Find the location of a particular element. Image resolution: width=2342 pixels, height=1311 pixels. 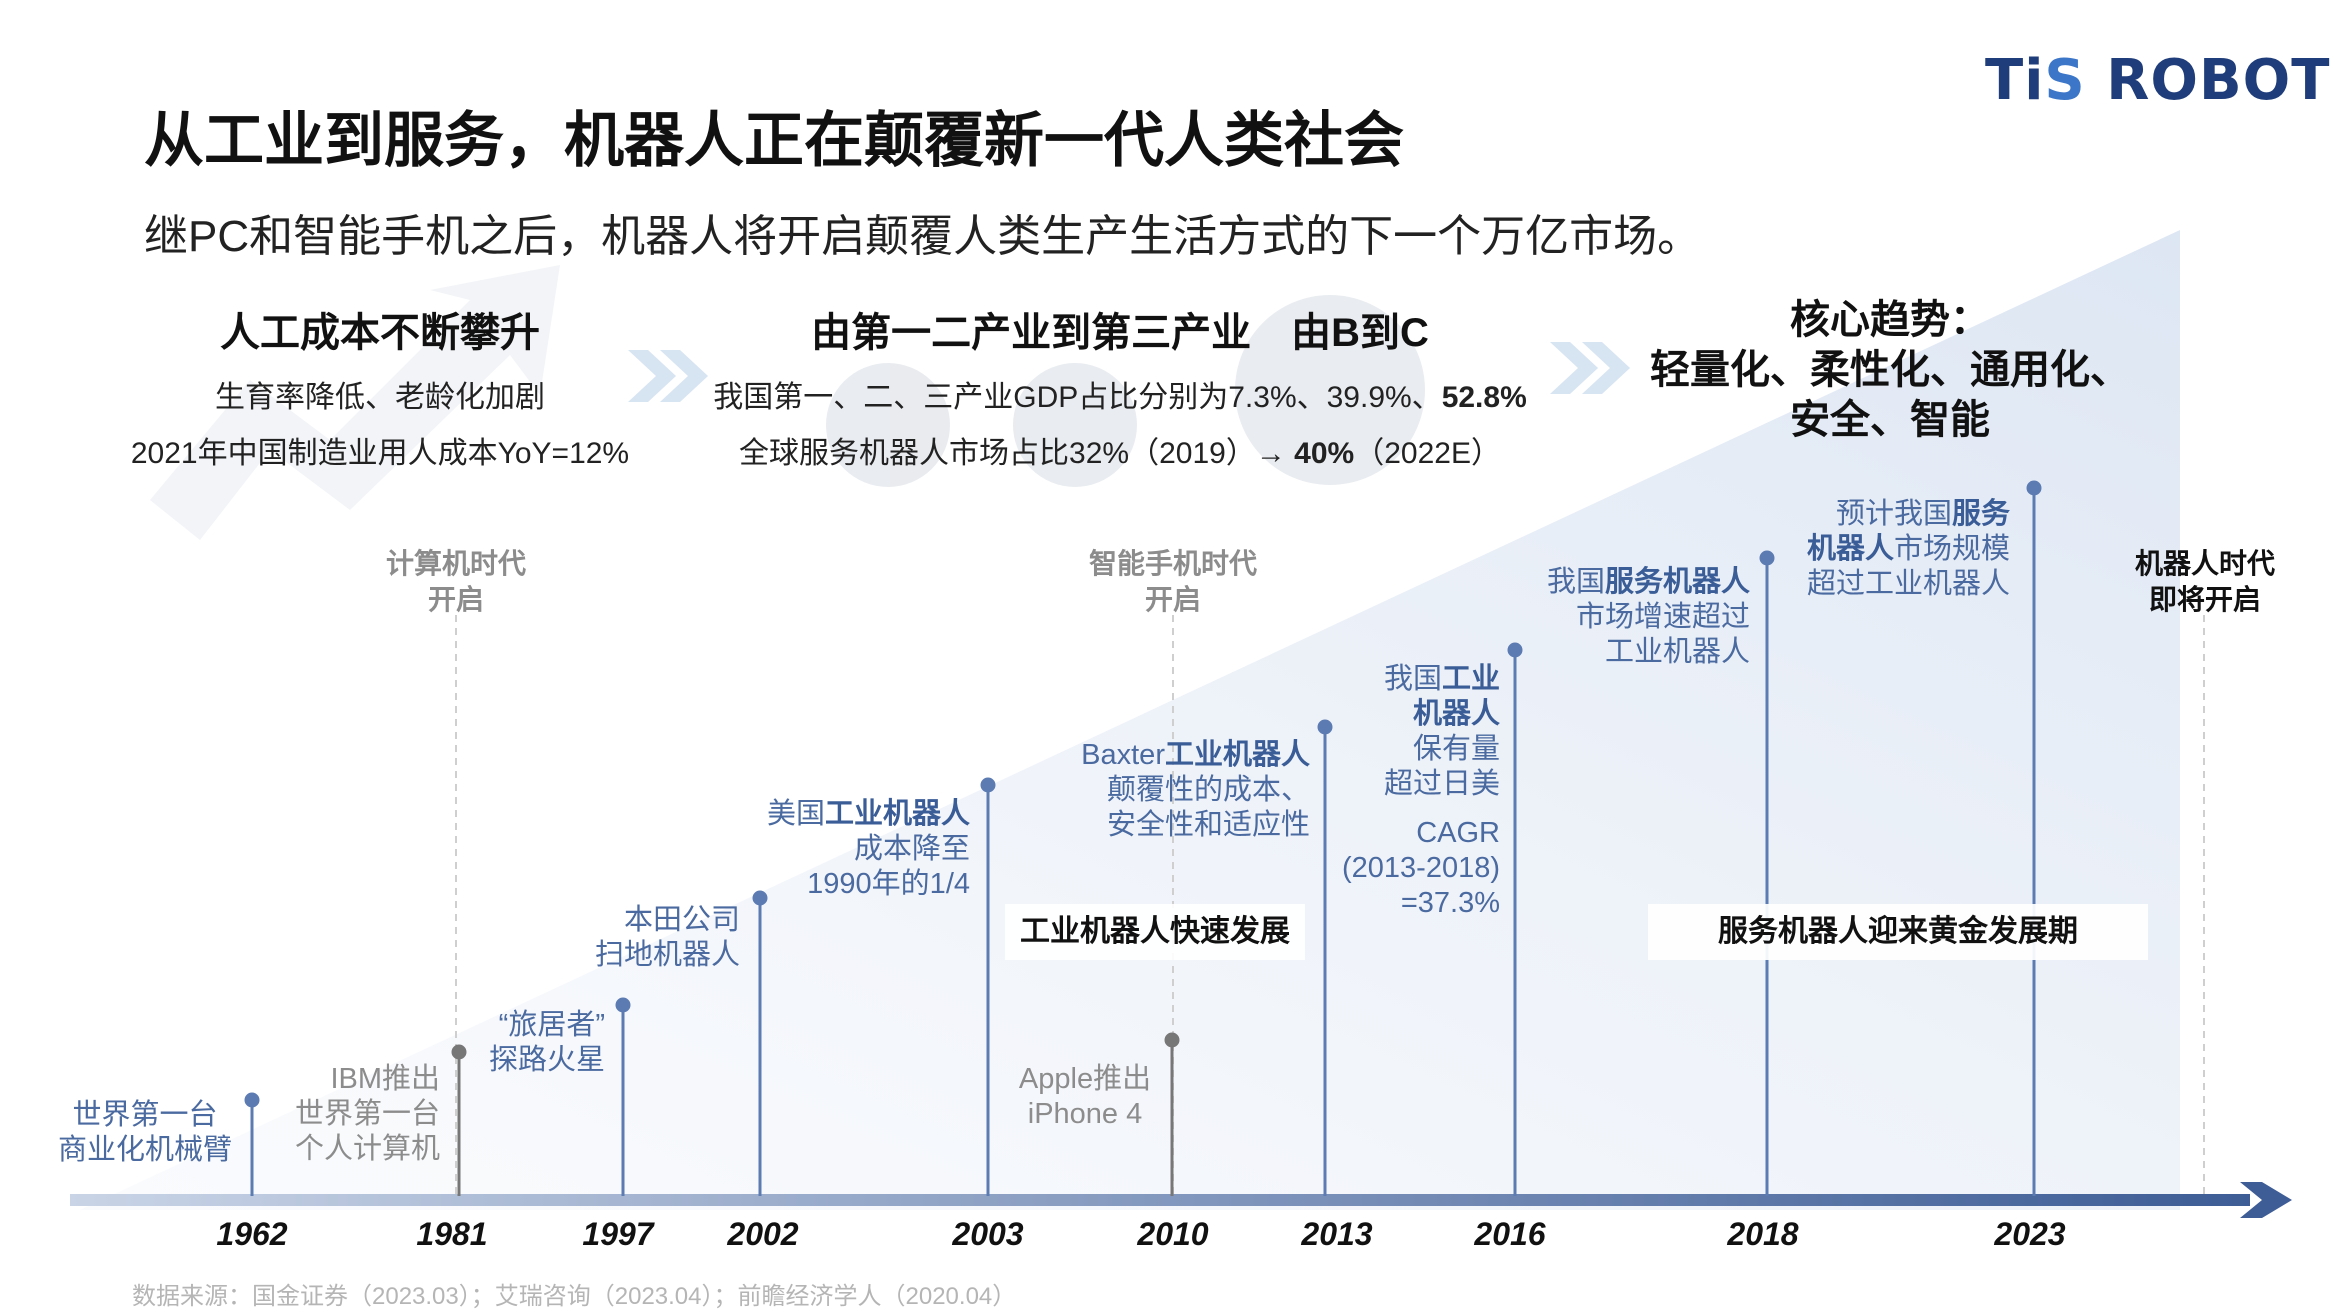

timeline-arrowhead is located at coordinates (2266, 1200).